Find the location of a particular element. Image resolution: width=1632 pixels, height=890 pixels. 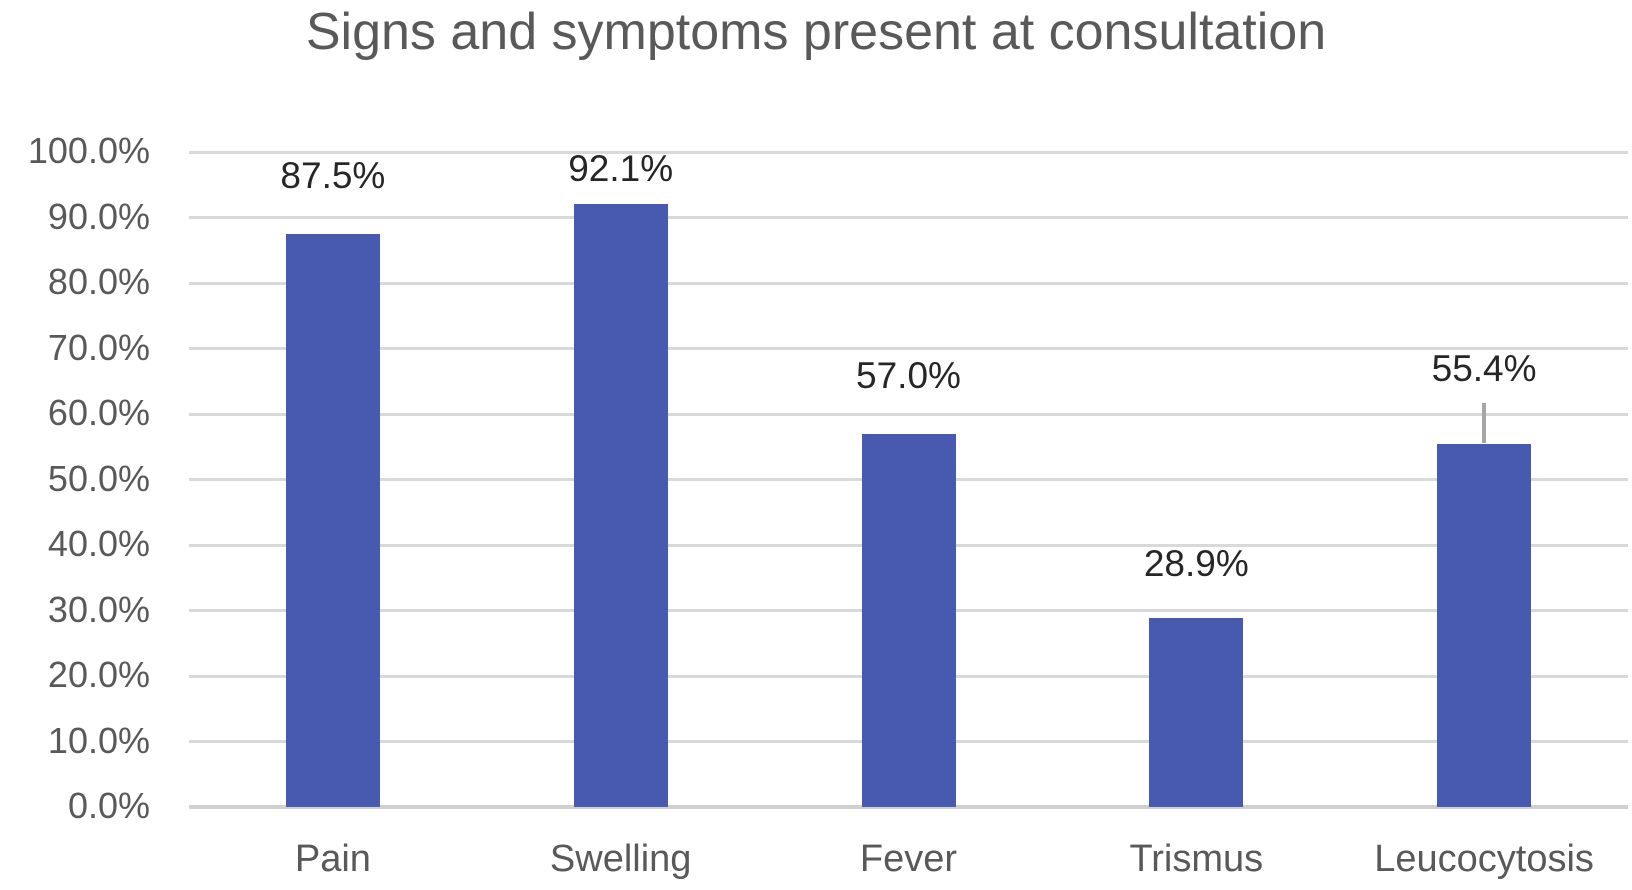

x-category-label: Leucocytosis is located at coordinates (1484, 859).